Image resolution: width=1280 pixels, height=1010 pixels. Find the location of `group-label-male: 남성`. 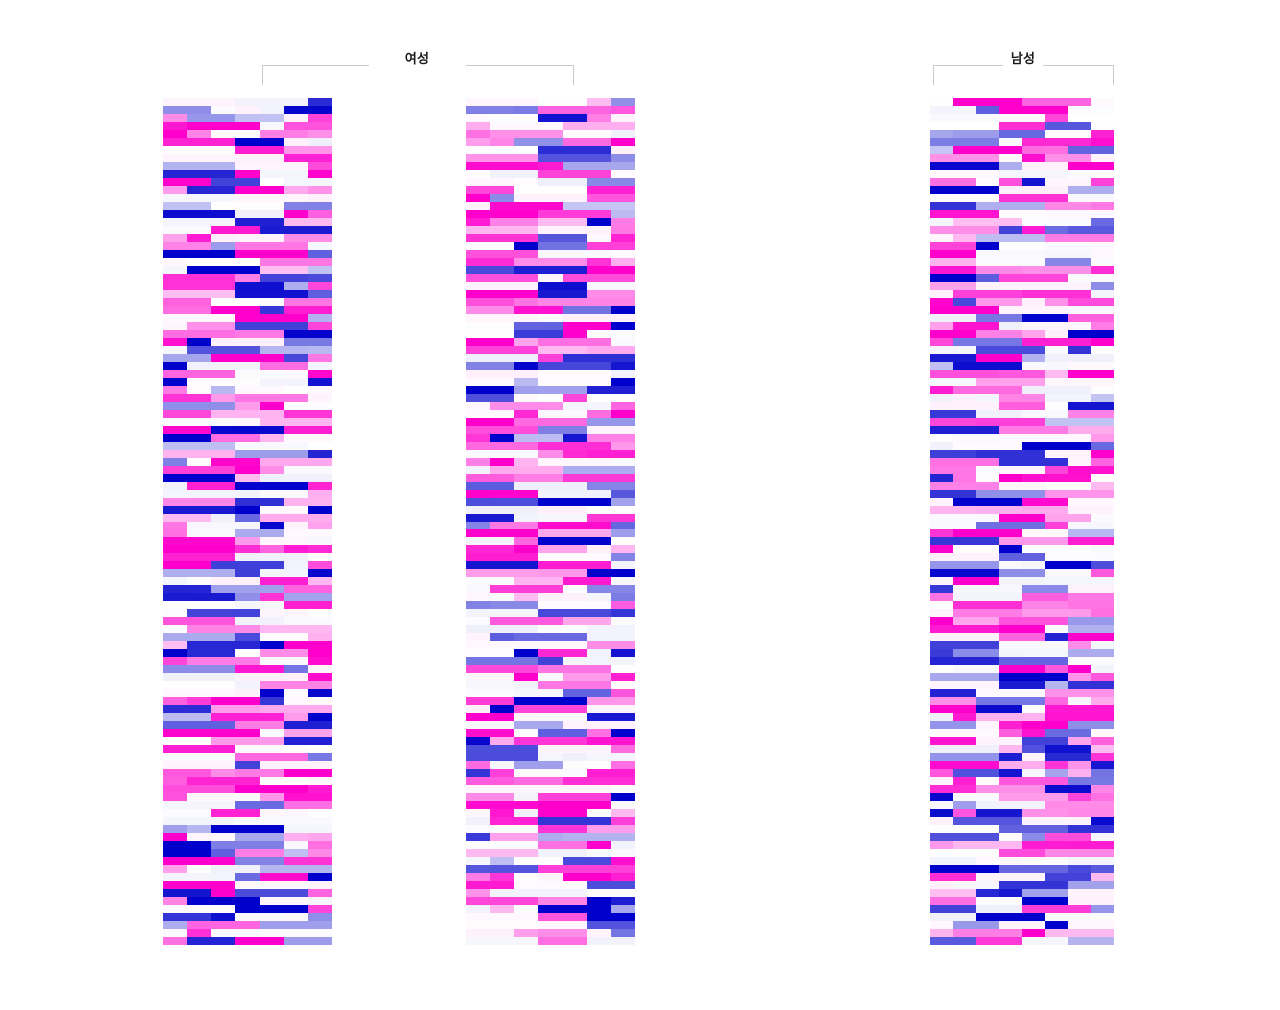

group-label-male: 남성 is located at coordinates (1023, 58).